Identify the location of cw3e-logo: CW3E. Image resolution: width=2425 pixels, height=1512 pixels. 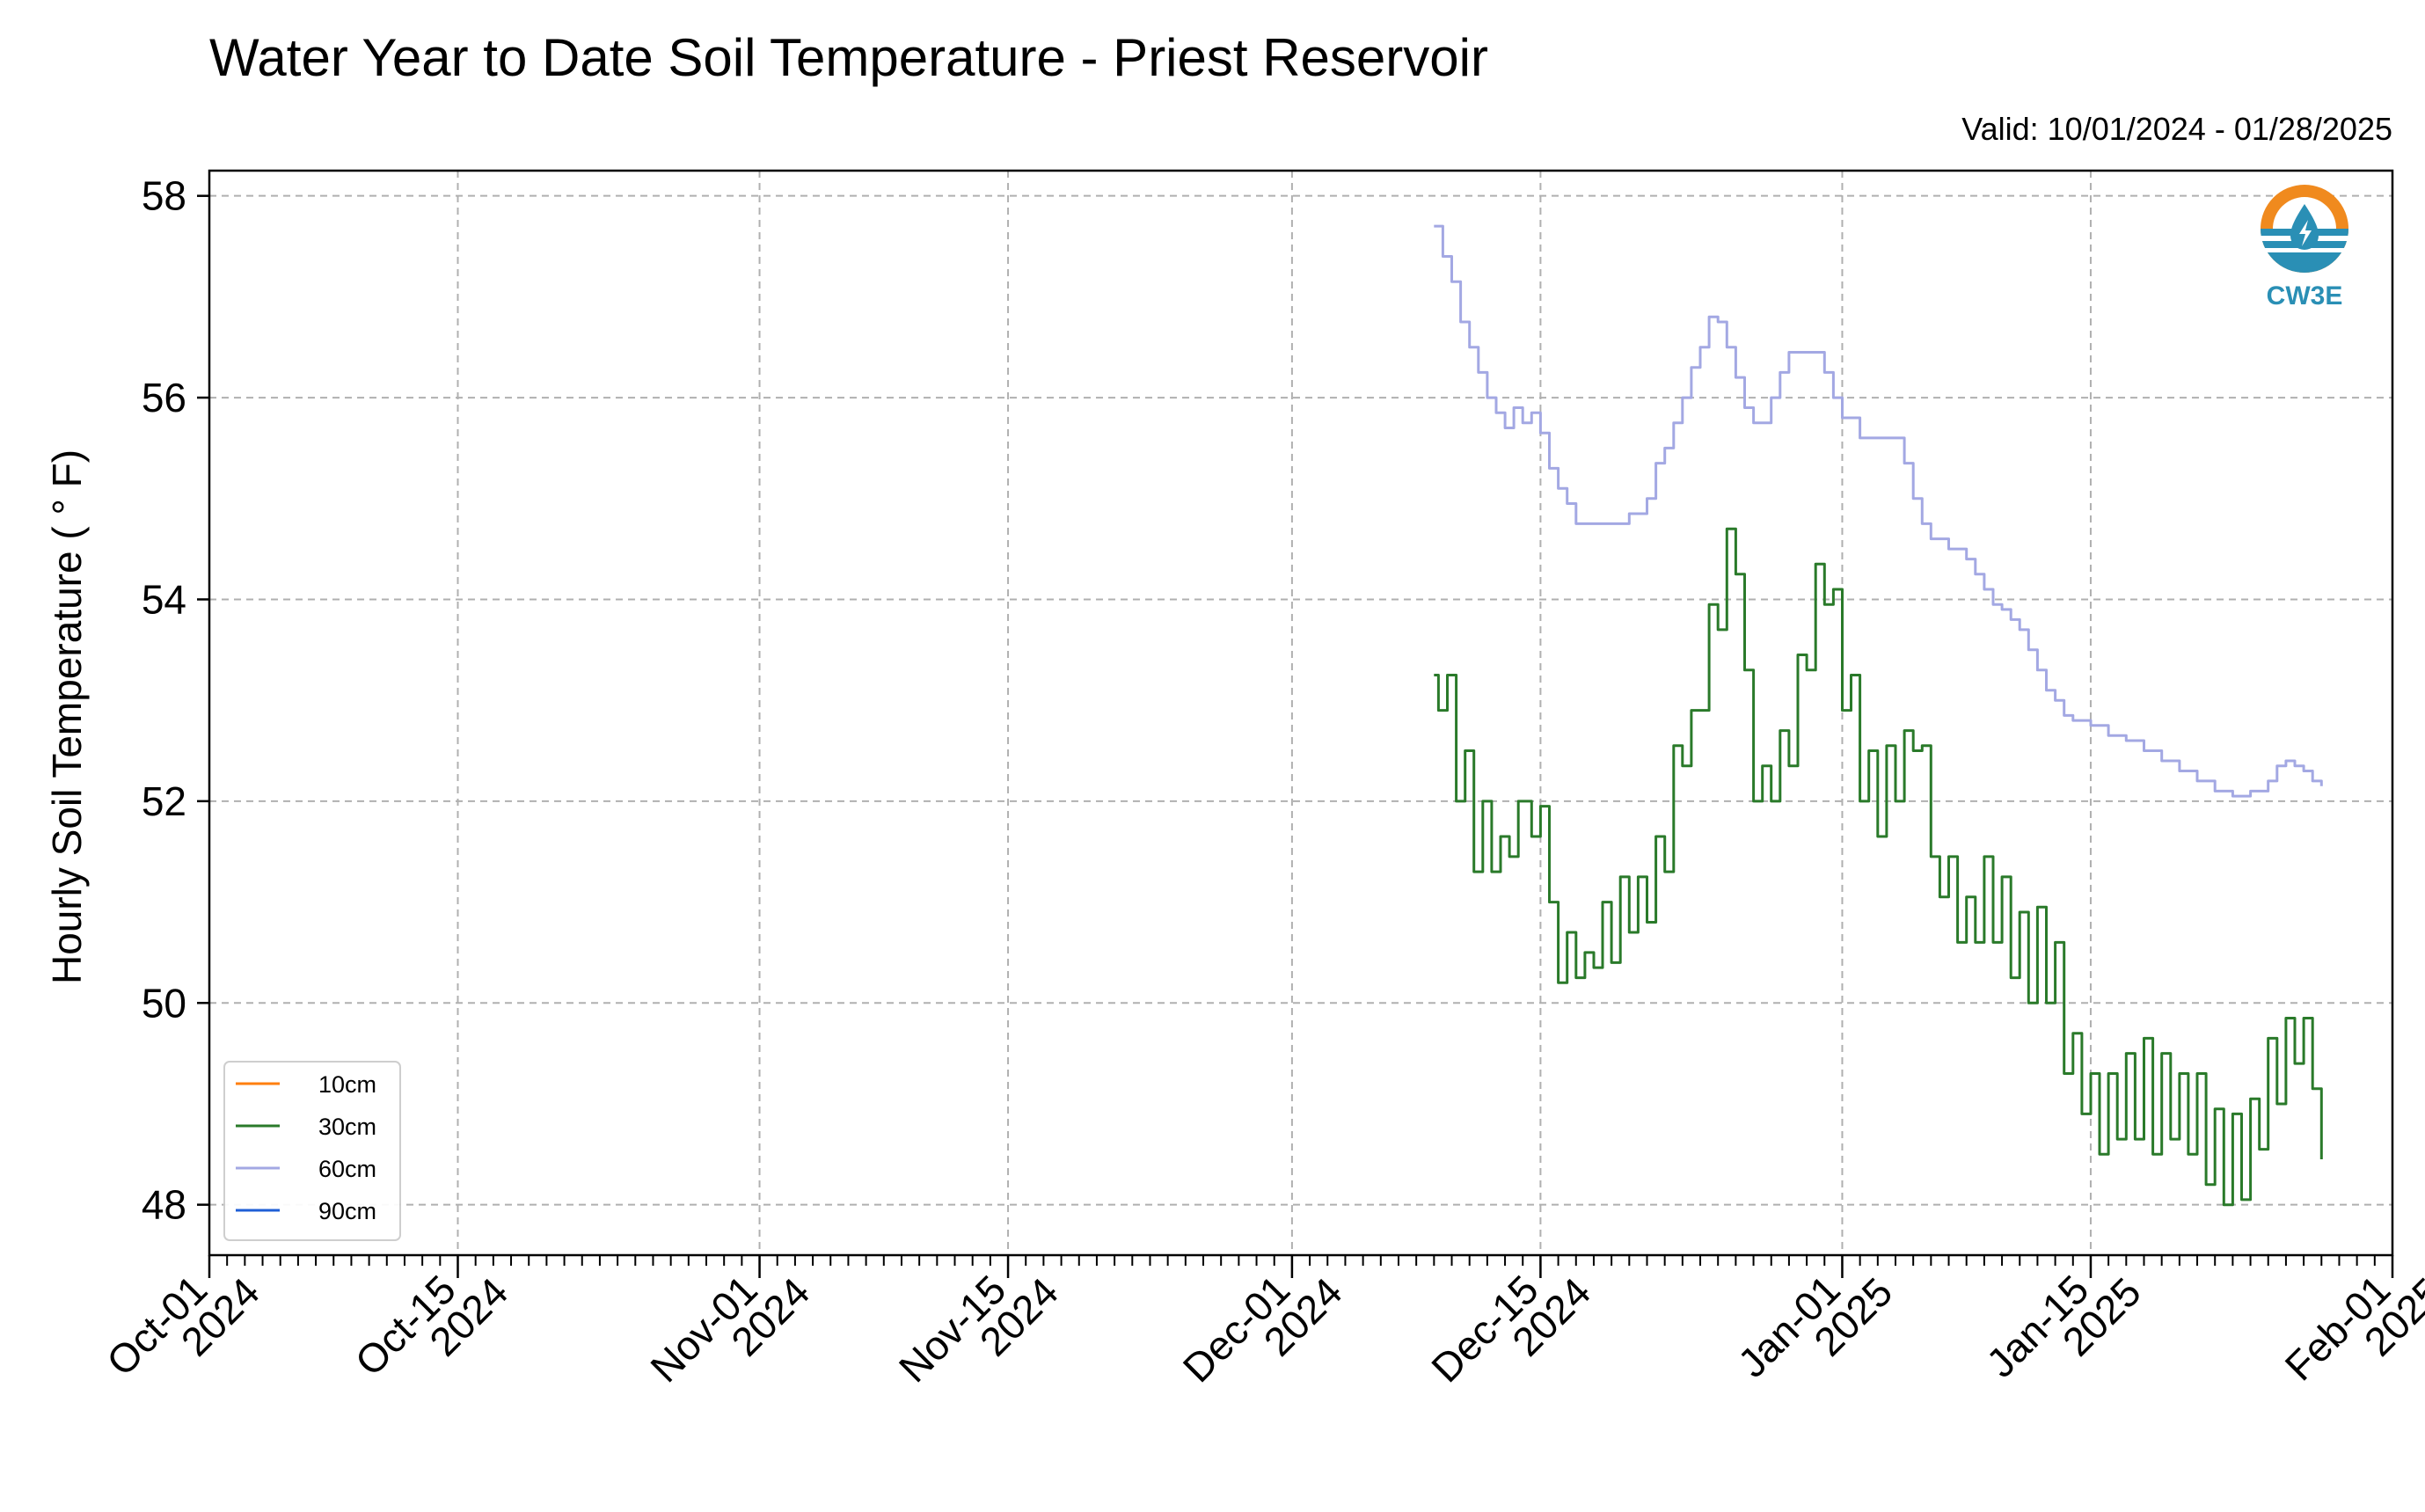
(2304, 247).